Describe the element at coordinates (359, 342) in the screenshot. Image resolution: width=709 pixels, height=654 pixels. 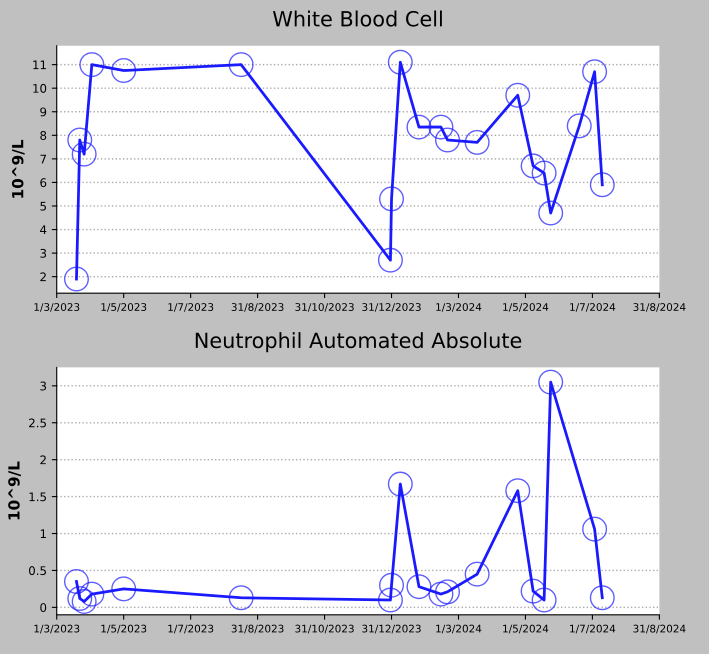
I see `chart-title: Neutrophil Automated Absolute` at that location.